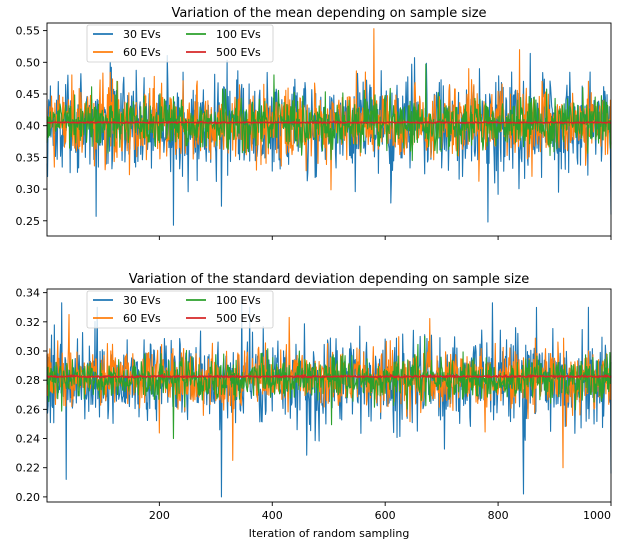  Describe the element at coordinates (142, 318) in the screenshot. I see `std-legend-label-60: 60 EVs` at that location.